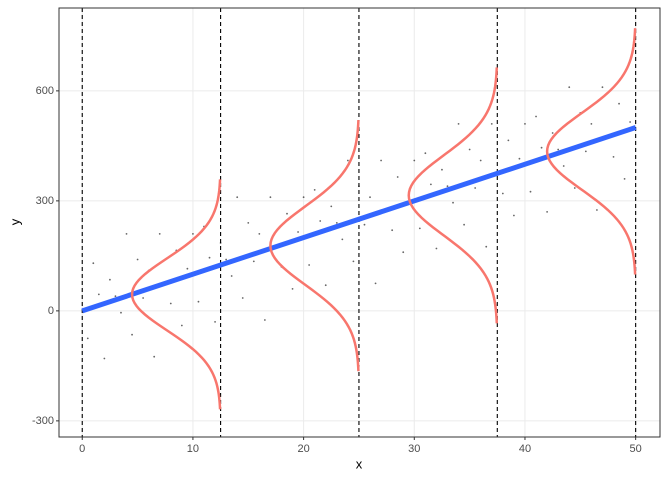 The width and height of the screenshot is (672, 480). Describe the element at coordinates (14, 221) in the screenshot. I see `y-axis-title: y` at that location.